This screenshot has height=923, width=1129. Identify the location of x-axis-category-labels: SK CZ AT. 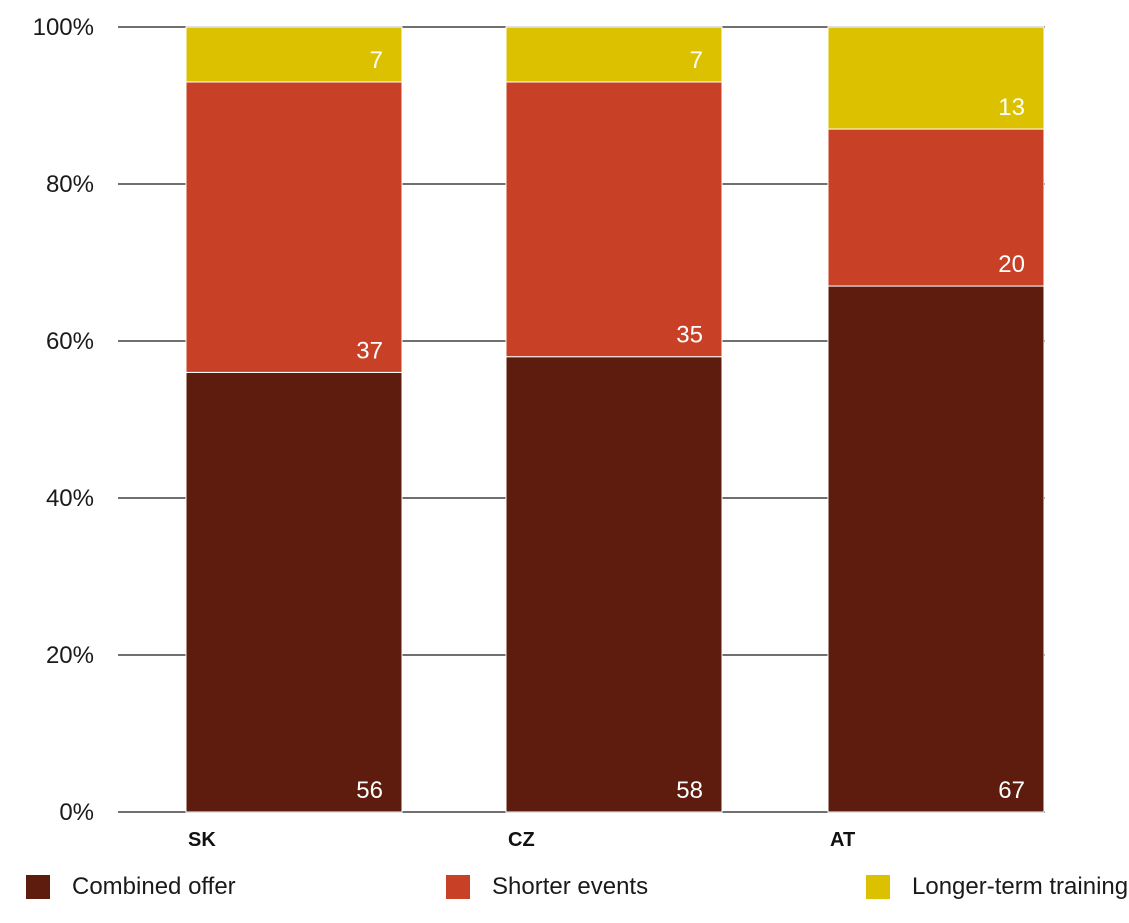
(521, 840).